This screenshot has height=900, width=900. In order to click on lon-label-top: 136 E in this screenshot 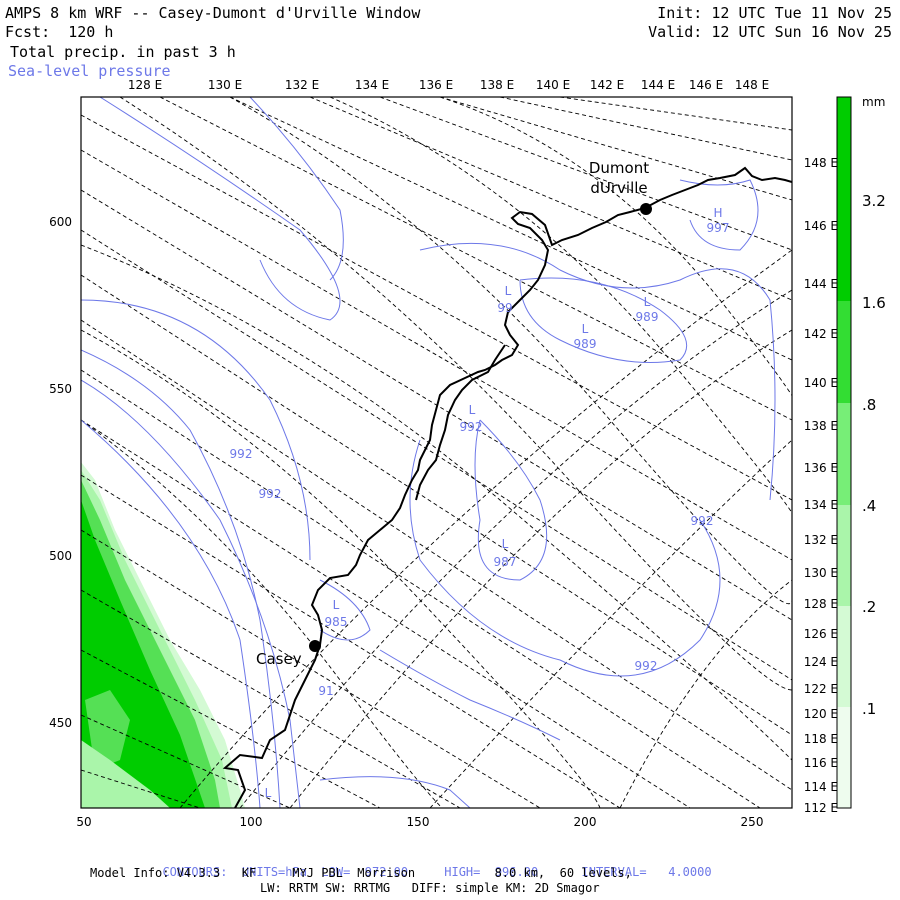, I will do `click(436, 85)`.